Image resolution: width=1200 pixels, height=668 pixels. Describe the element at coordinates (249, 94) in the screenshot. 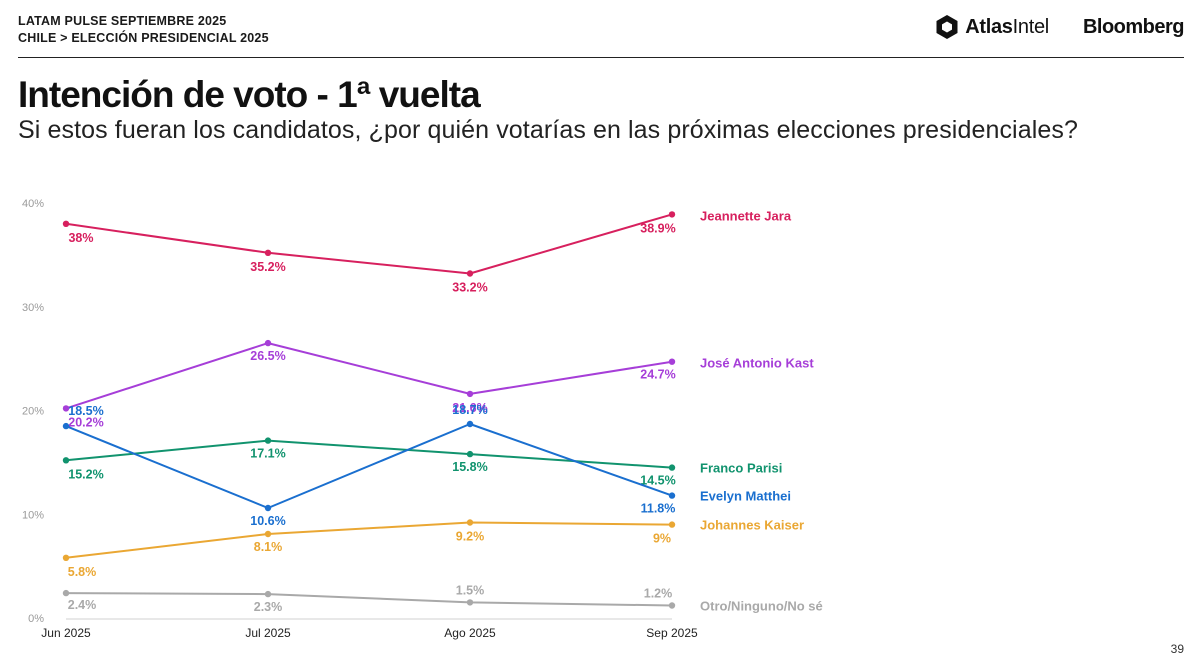

I see `chart-title: Intención de voto - 1ª vuelta` at that location.